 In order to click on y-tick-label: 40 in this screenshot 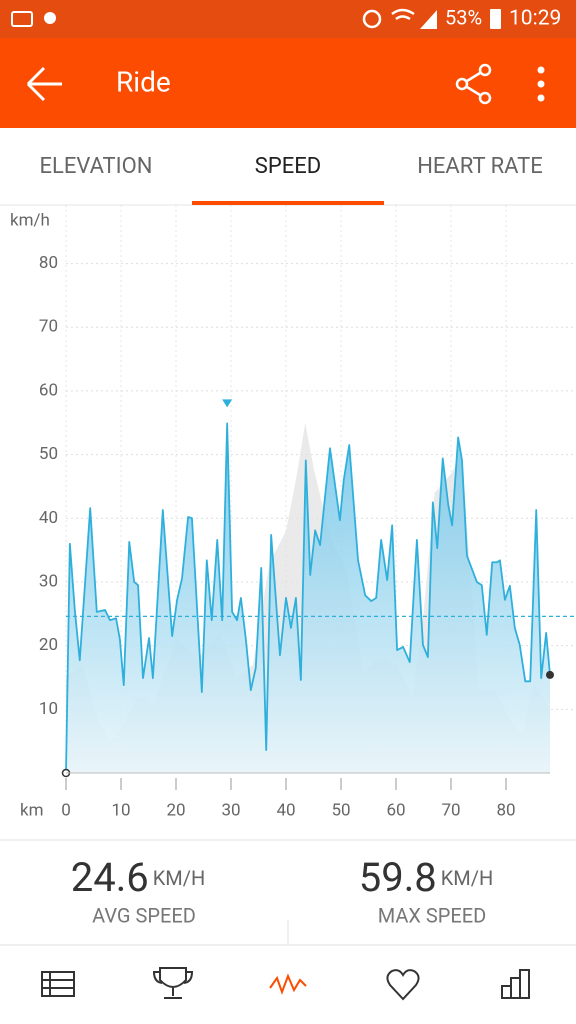, I will do `click(48, 518)`.